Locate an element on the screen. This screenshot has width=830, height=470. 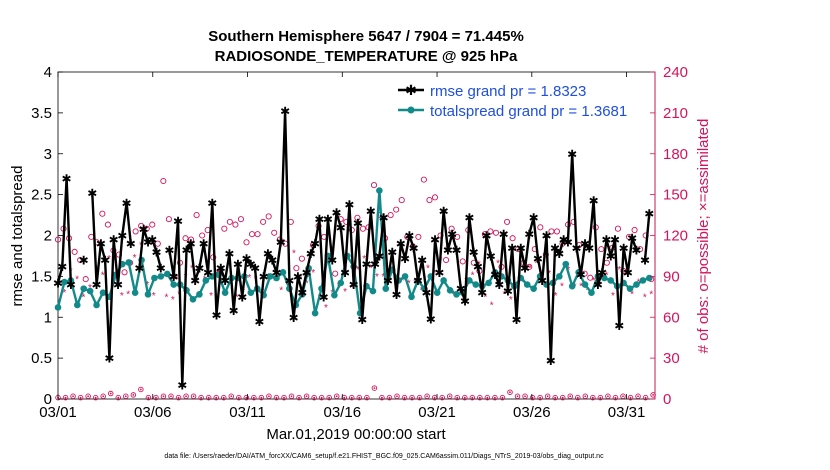
y2-tick-label: 30 is located at coordinates (671, 358).